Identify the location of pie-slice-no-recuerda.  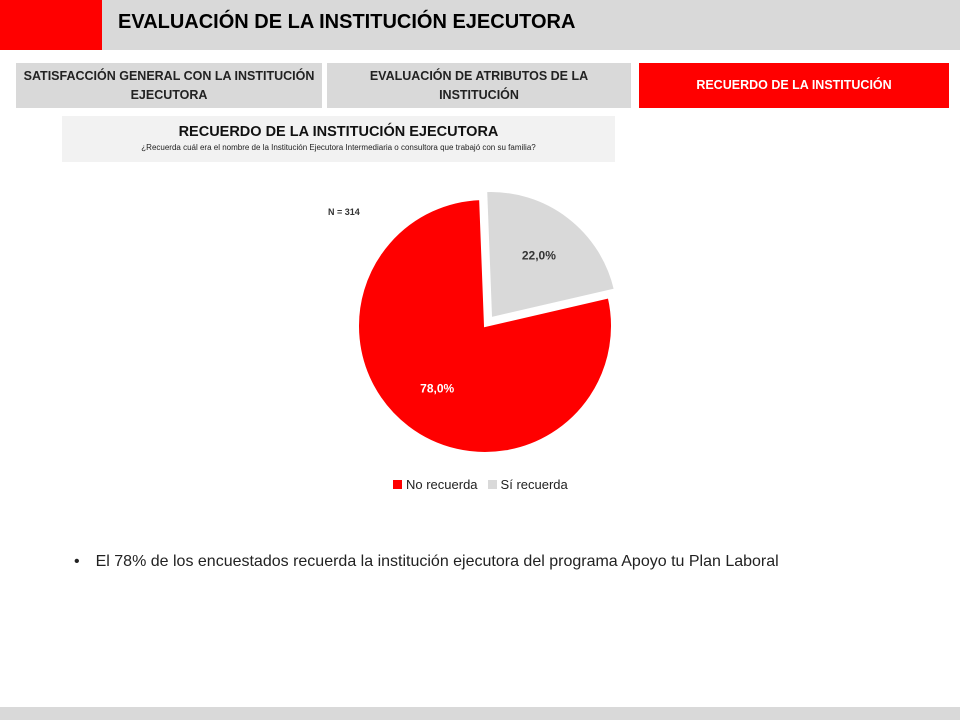
(485, 326).